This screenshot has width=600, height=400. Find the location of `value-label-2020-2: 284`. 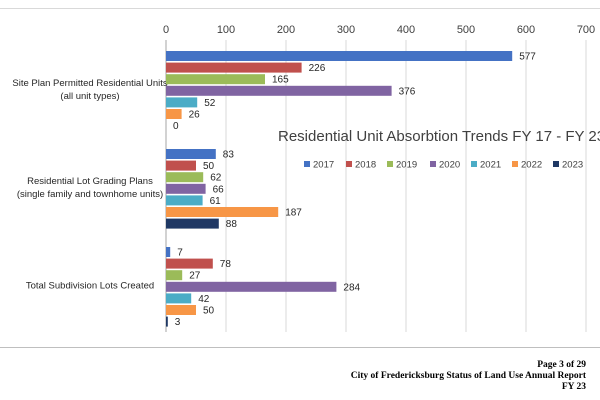

value-label-2020-2: 284 is located at coordinates (351, 287).